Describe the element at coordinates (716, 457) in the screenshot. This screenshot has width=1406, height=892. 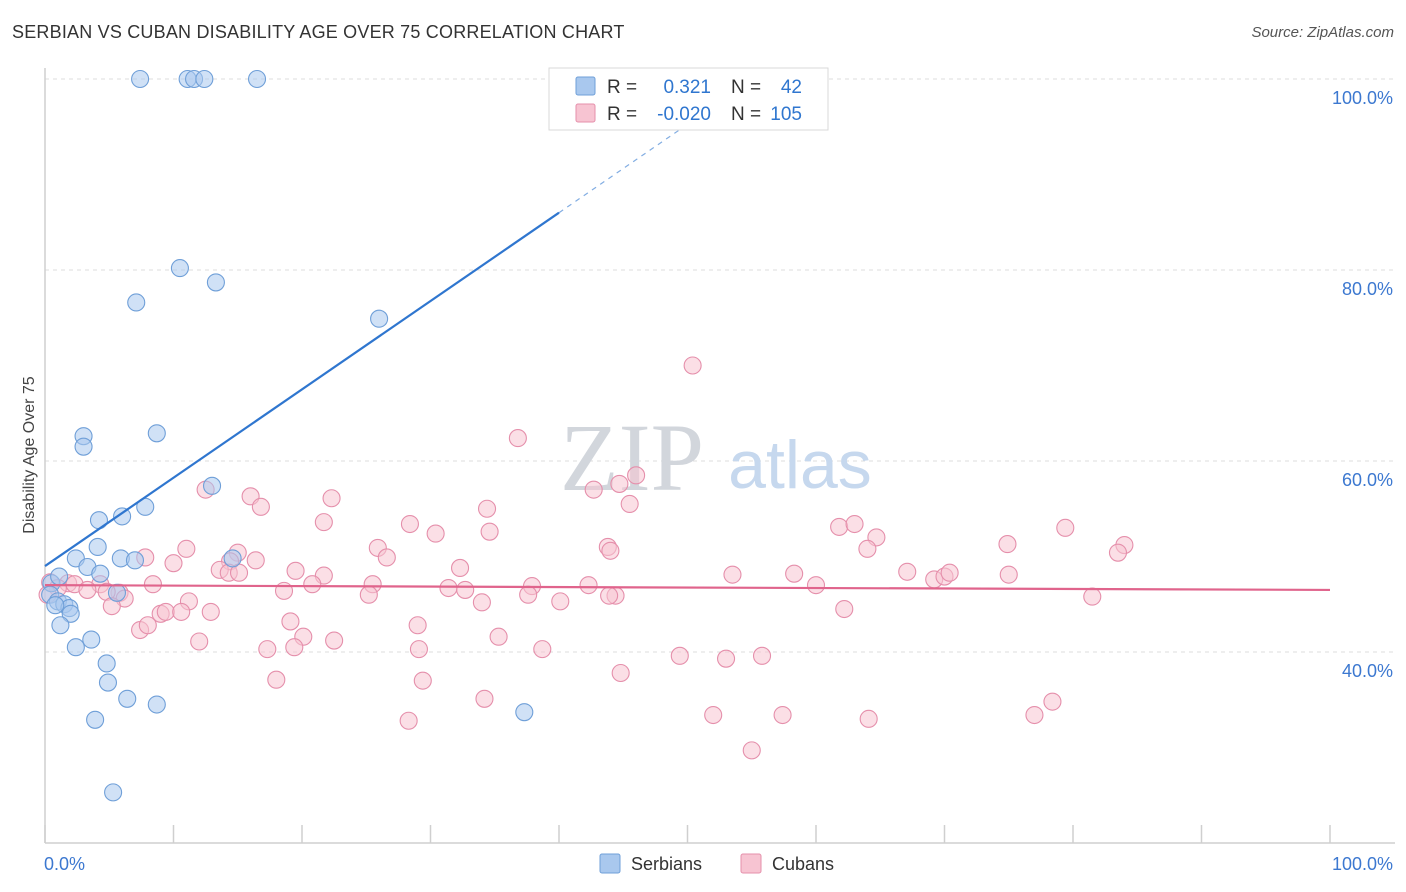
I see `watermark: ZIP atlas` at that location.